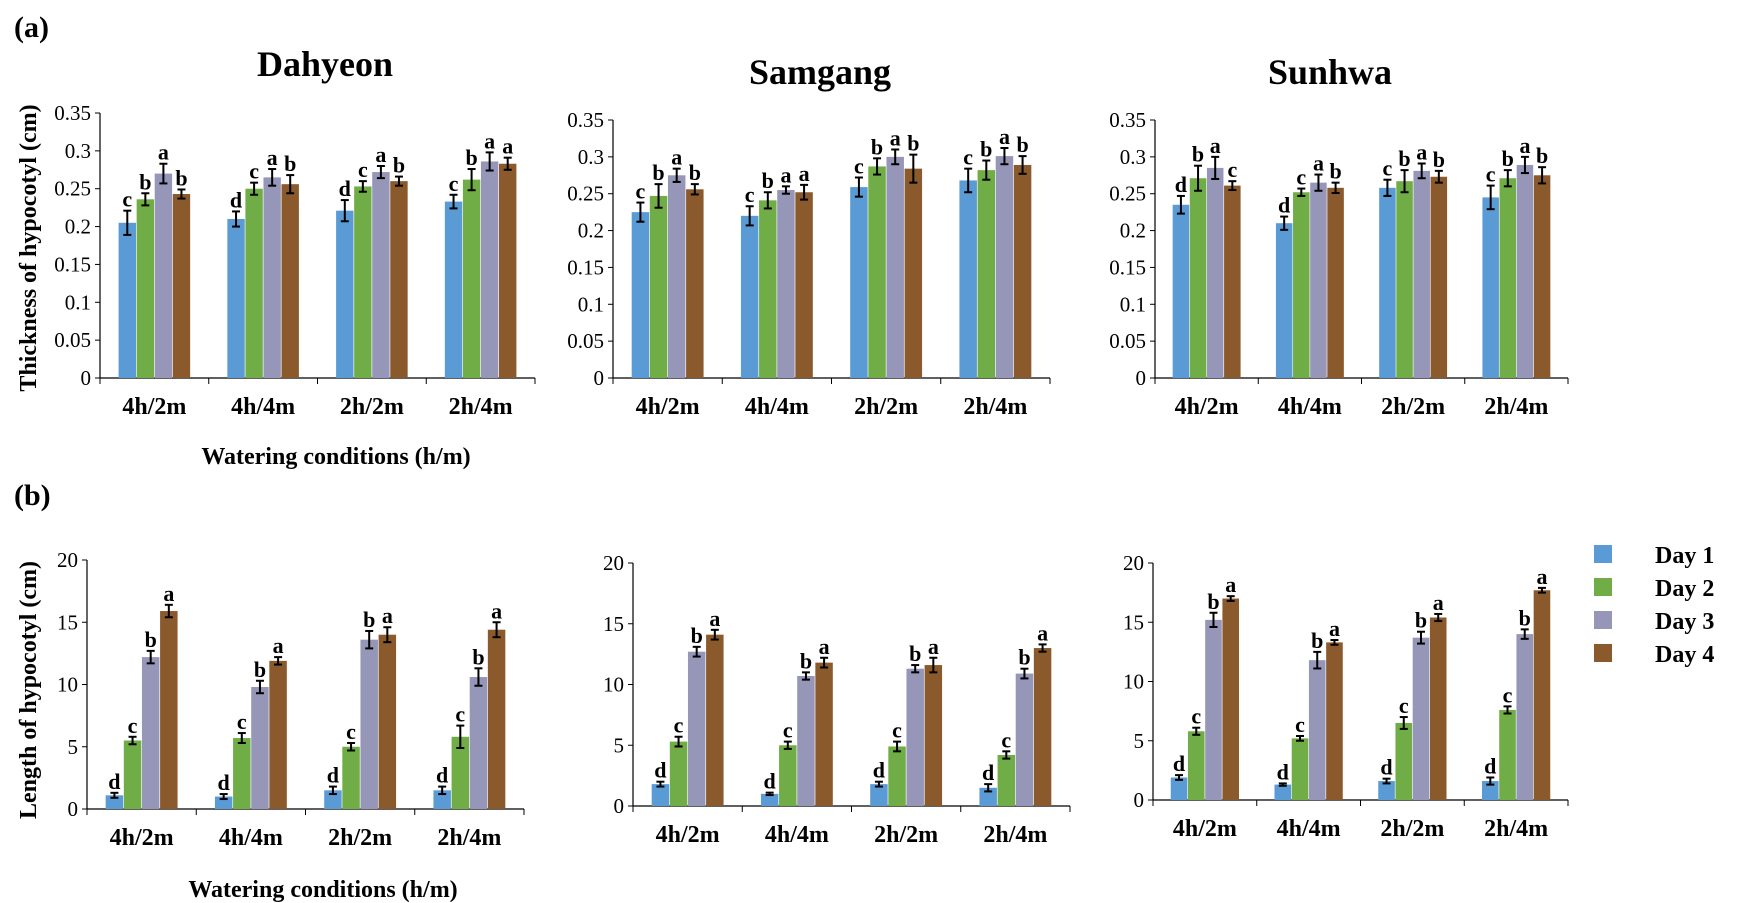 This screenshot has width=1744, height=903. What do you see at coordinates (1684, 622) in the screenshot?
I see `legend-label-day-3: Day 3` at bounding box center [1684, 622].